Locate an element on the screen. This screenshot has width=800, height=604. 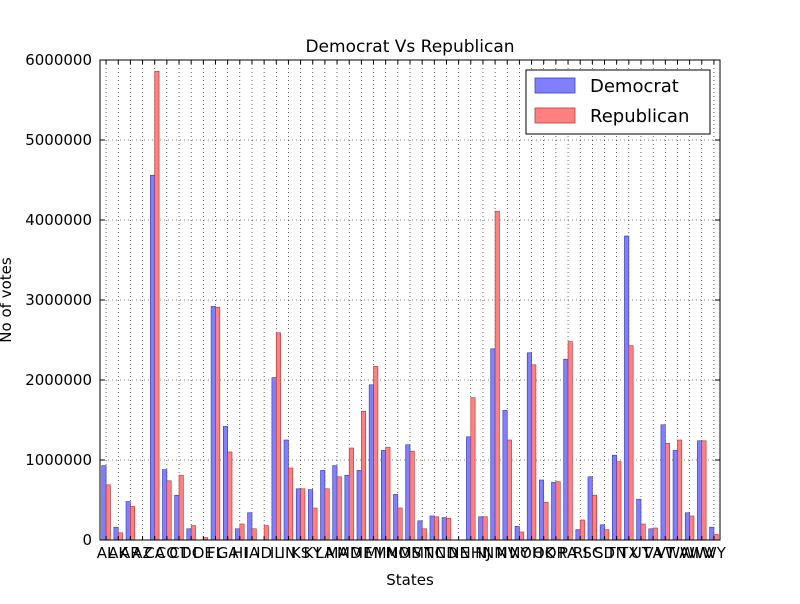
x-tick-label: CO is located at coordinates (167, 553).